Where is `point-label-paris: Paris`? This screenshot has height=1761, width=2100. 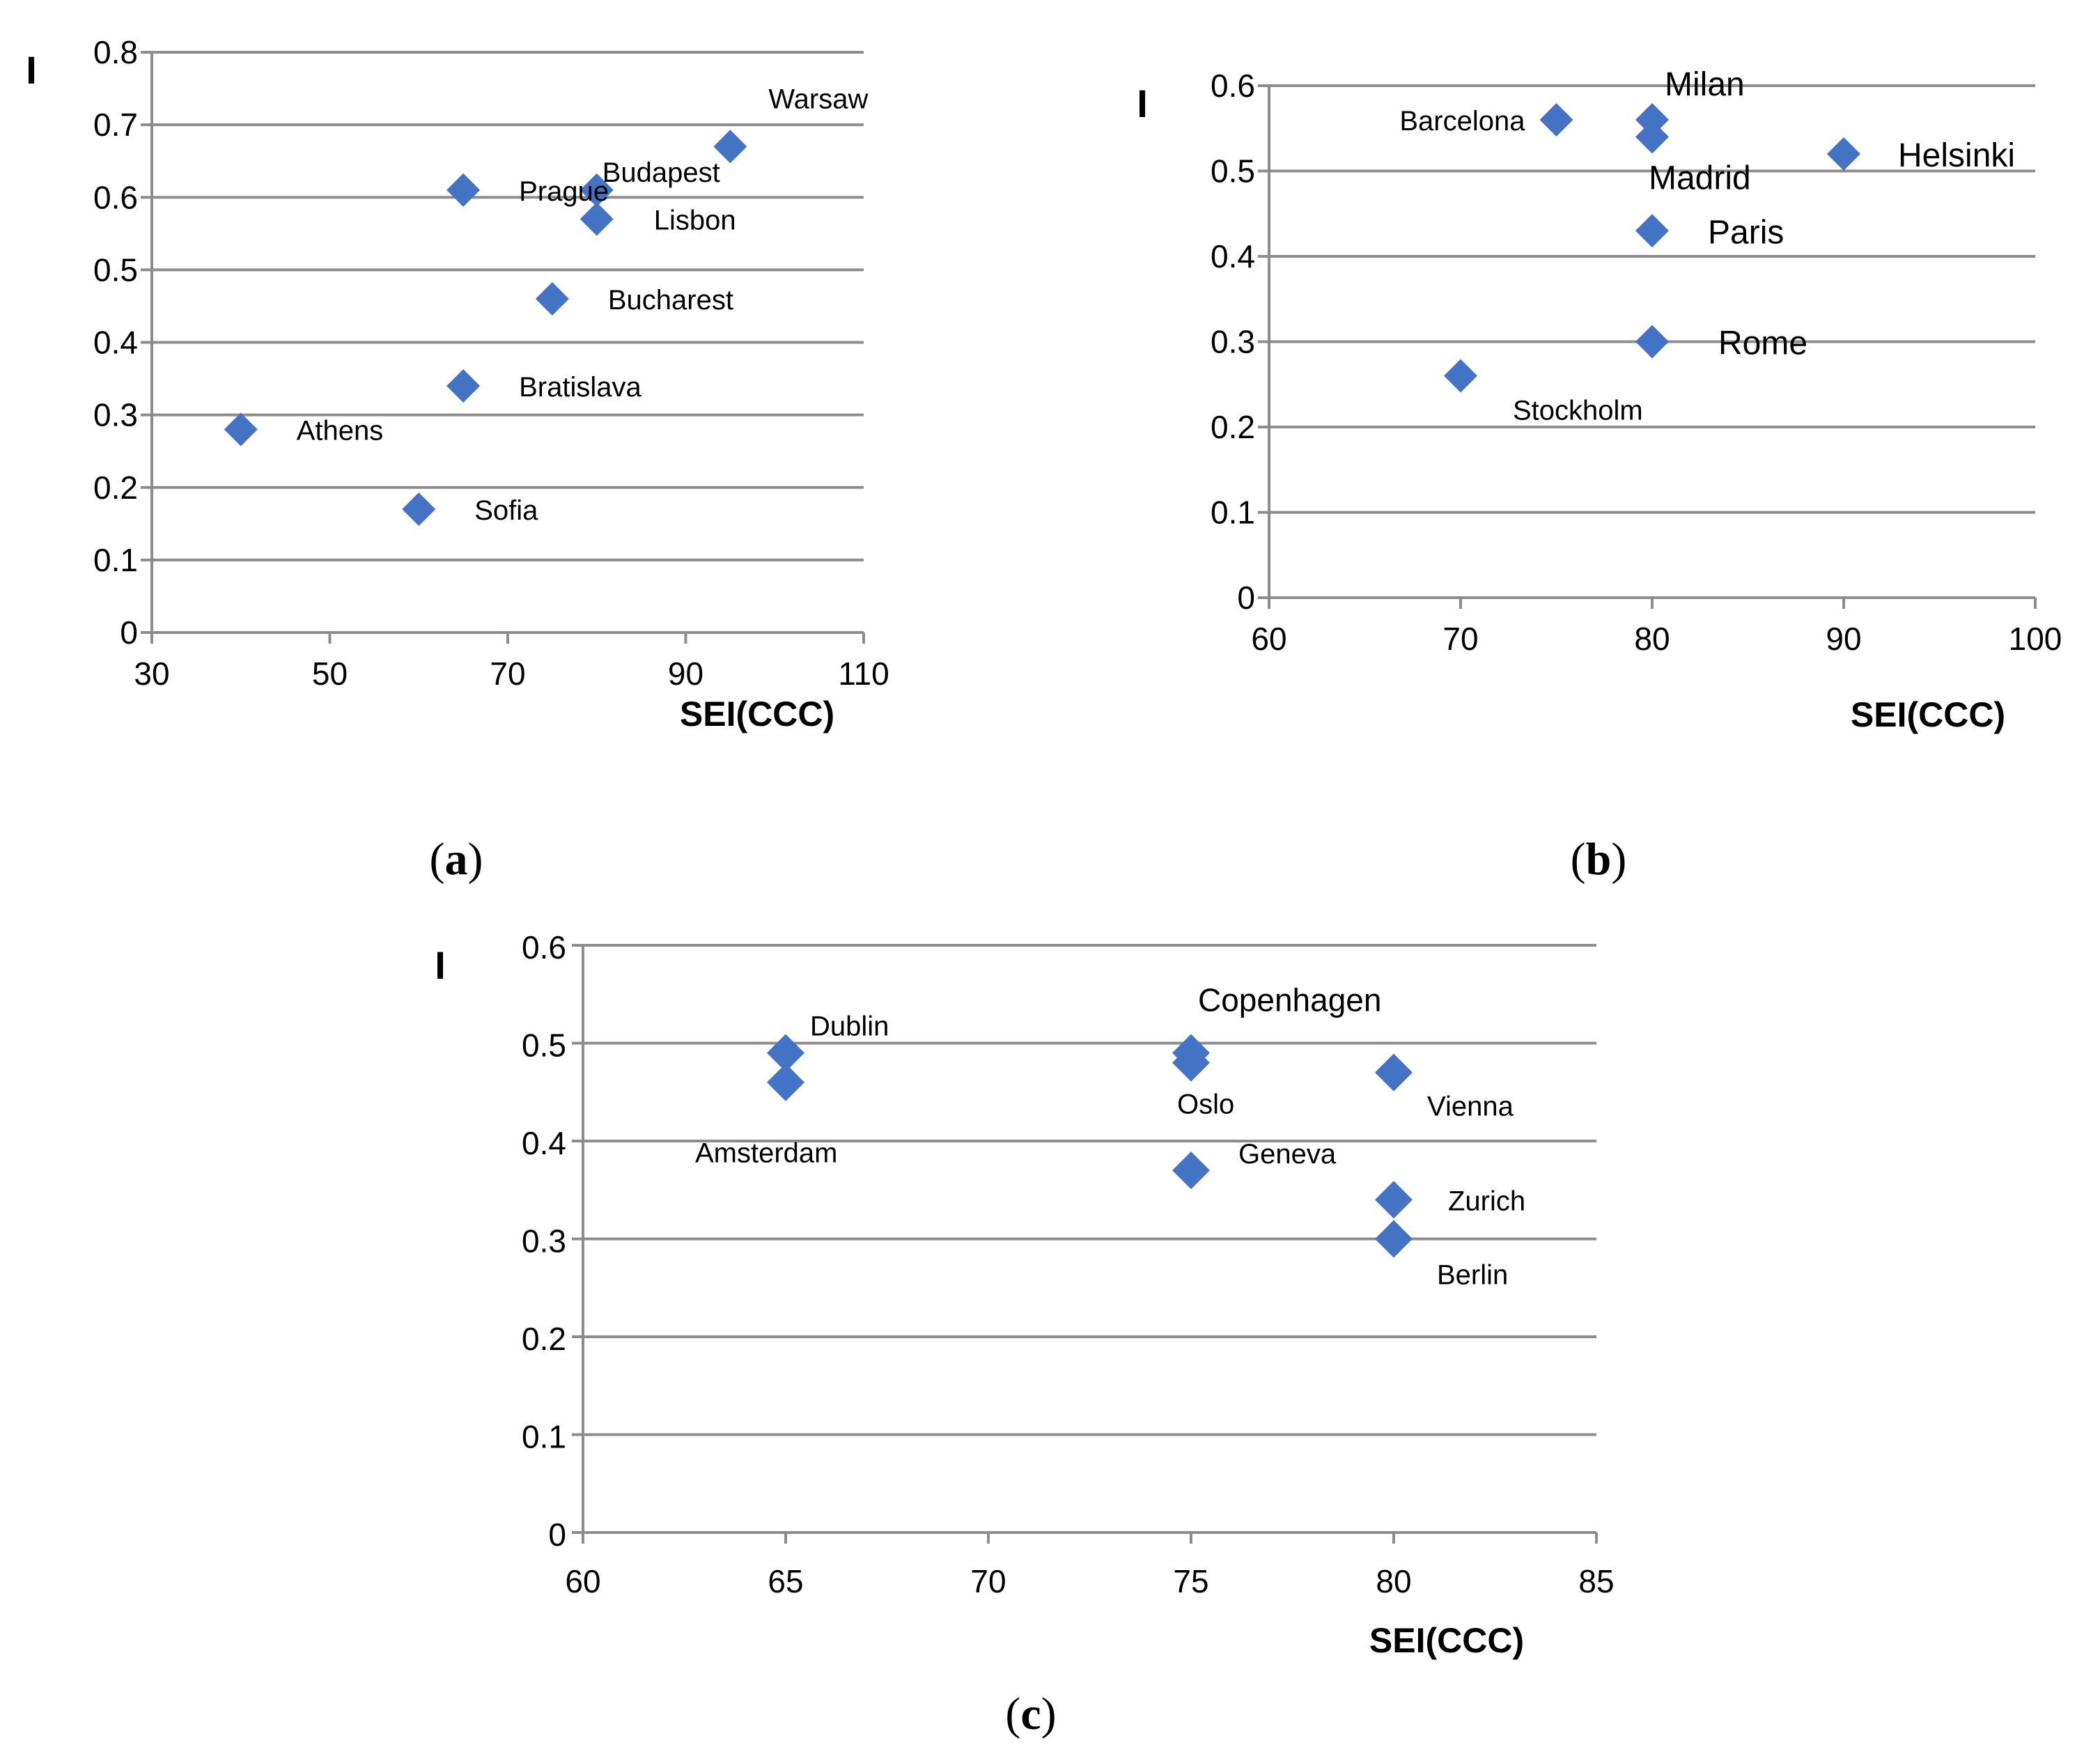
point-label-paris: Paris is located at coordinates (1746, 232).